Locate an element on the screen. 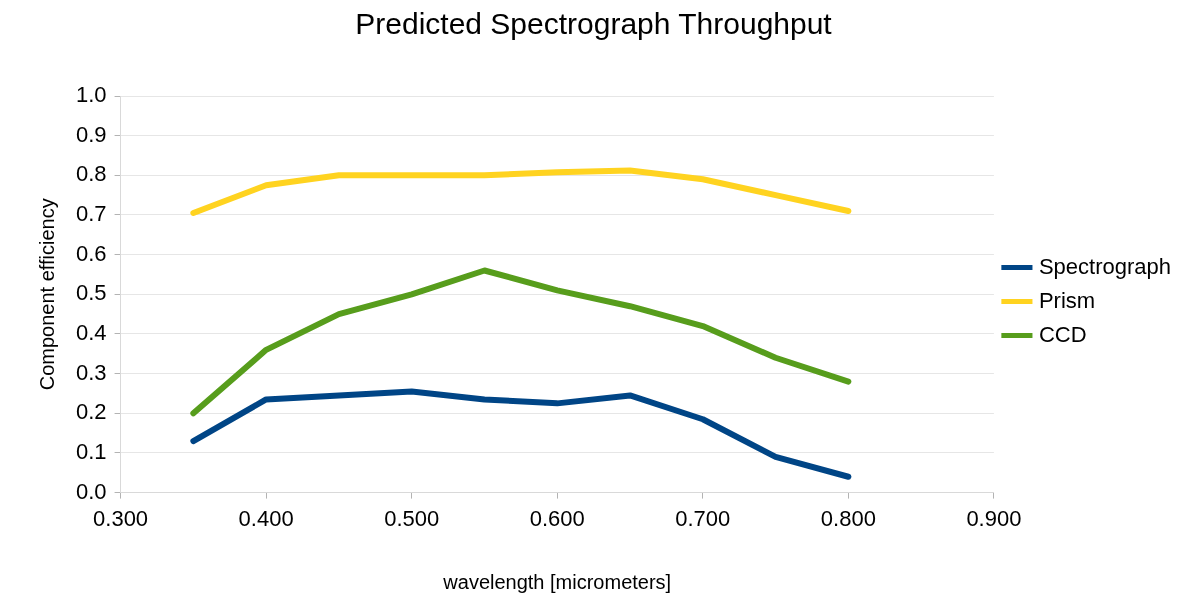 Image resolution: width=1201 pixels, height=607 pixels. y-tick-label: 1.0 is located at coordinates (91, 95).